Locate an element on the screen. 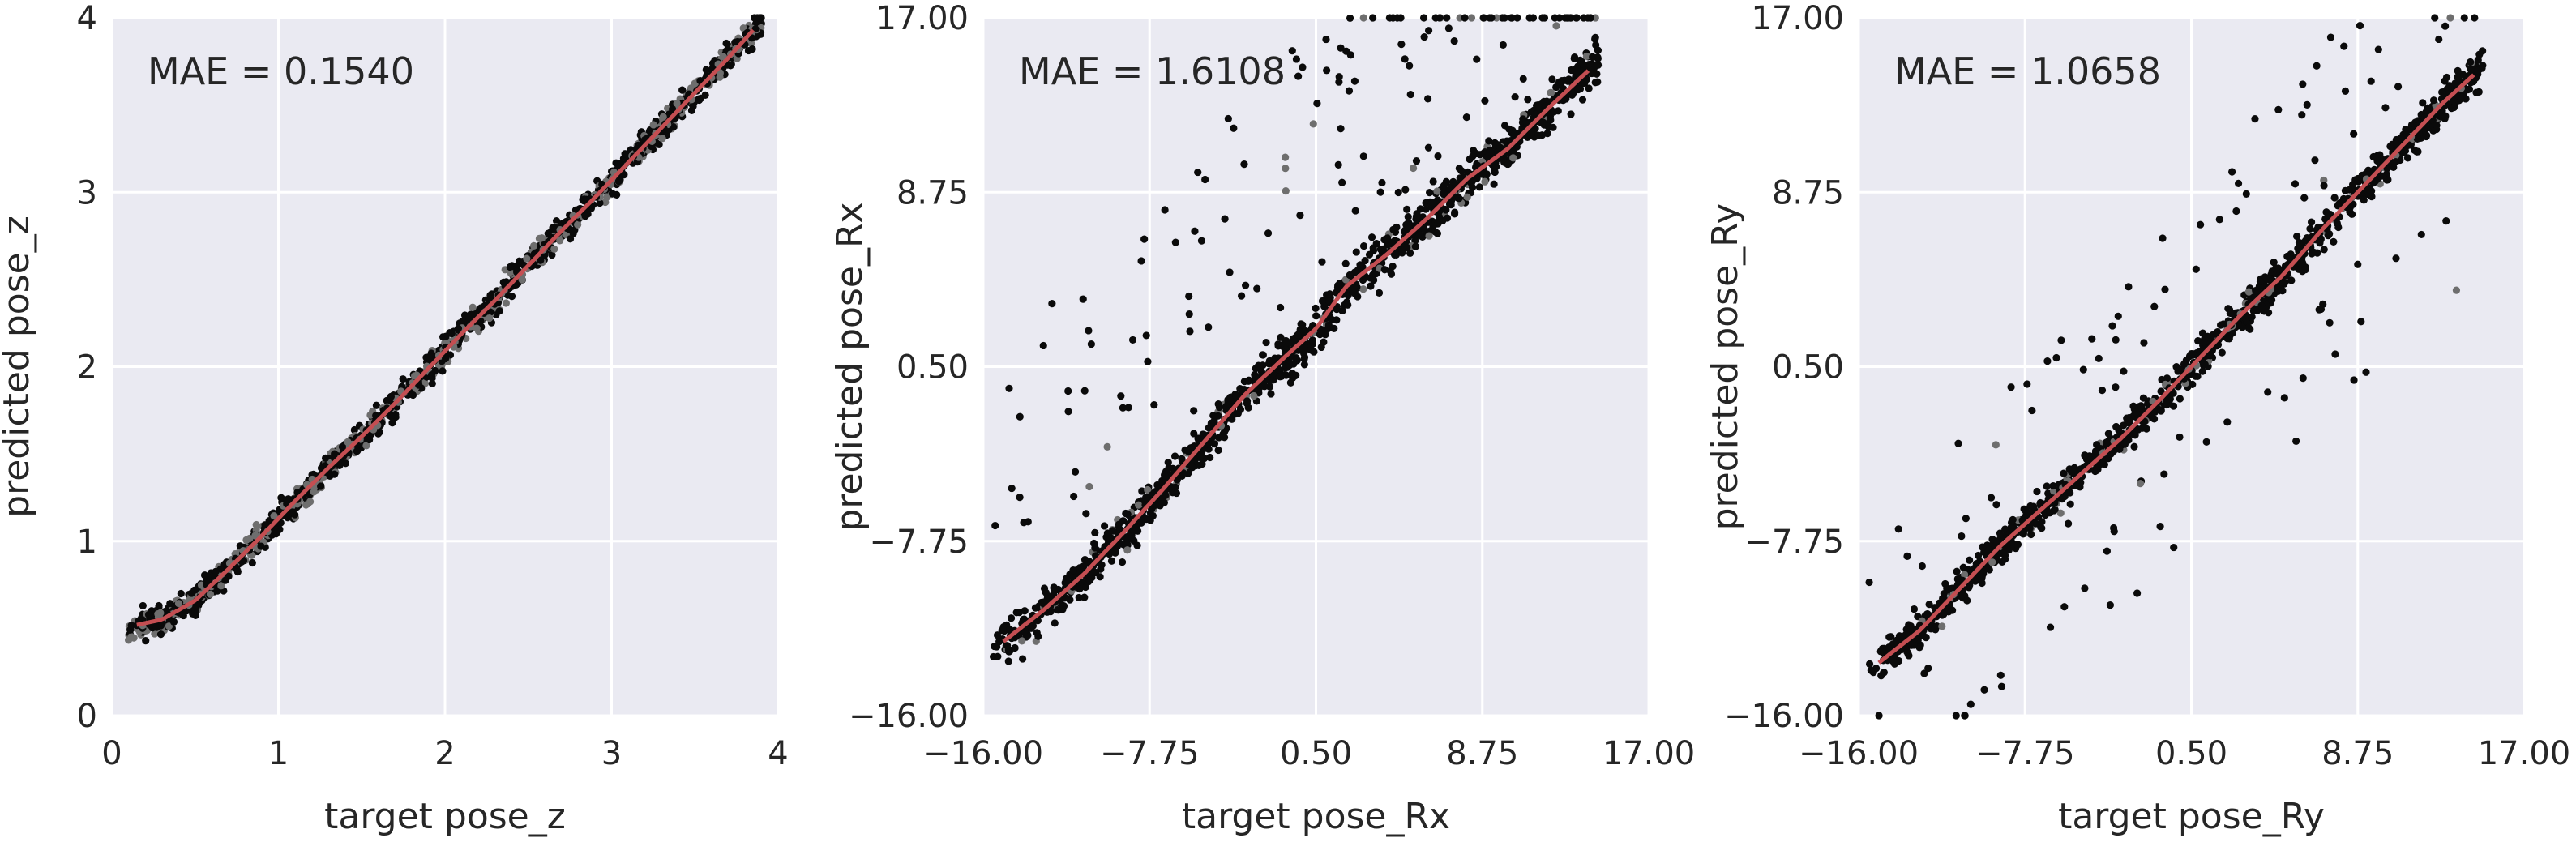  x-axis-label: target pose_z is located at coordinates (445, 816).